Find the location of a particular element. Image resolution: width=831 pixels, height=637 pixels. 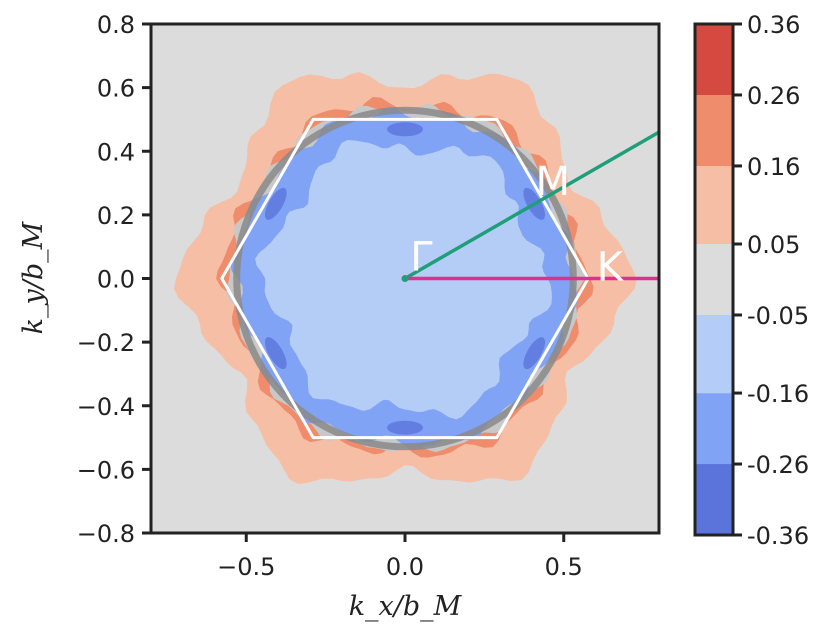

colorbar-cells is located at coordinates (714, 279).